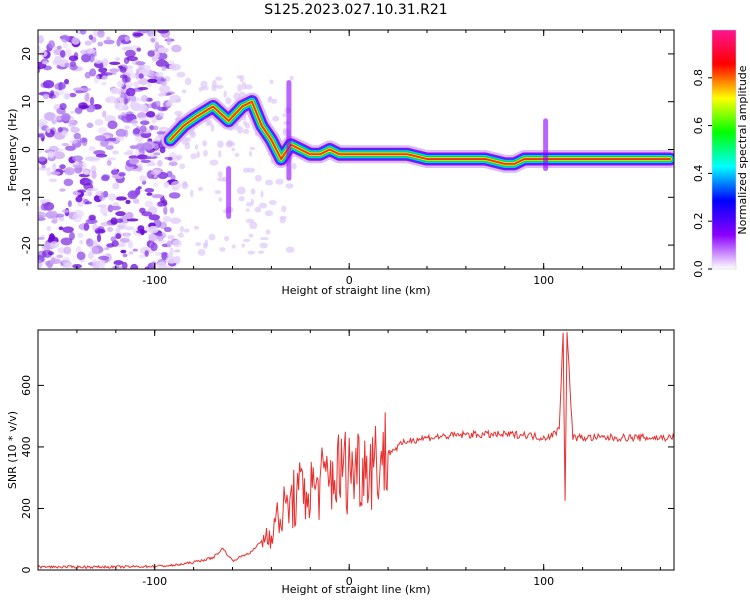 This screenshot has height=600, width=750. What do you see at coordinates (26, 508) in the screenshot?
I see `snr-ytick-label: 200` at bounding box center [26, 508].